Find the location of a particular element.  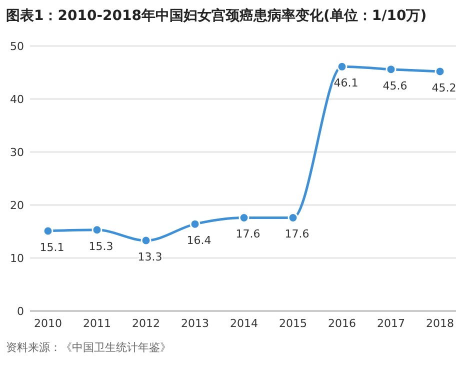

x-tick-label: 2011 is located at coordinates (97, 323).